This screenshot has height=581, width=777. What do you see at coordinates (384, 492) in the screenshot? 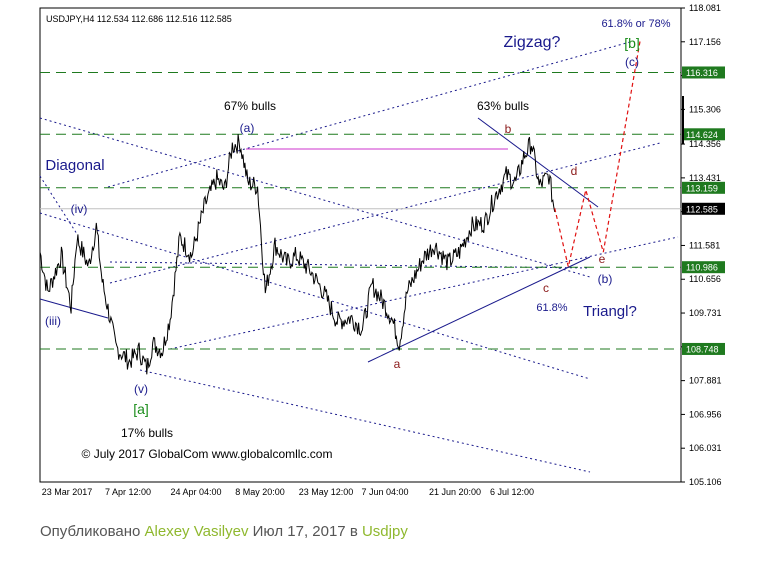
I see `x-tick-label-6: 7 Jun 04:00` at bounding box center [384, 492].